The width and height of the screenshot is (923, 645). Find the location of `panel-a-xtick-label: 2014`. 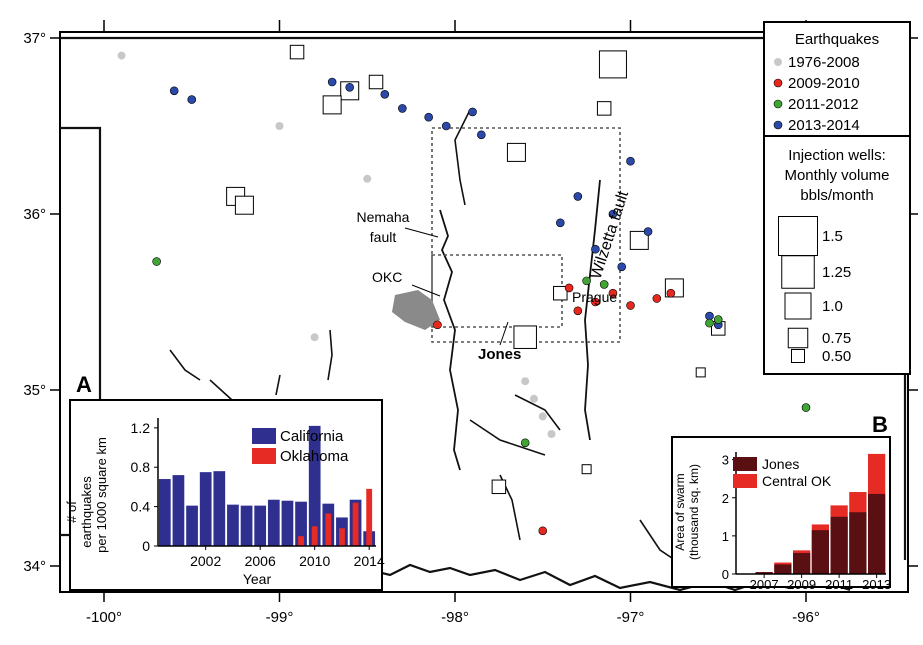

panel-a-xtick-label: 2014 is located at coordinates (369, 561).